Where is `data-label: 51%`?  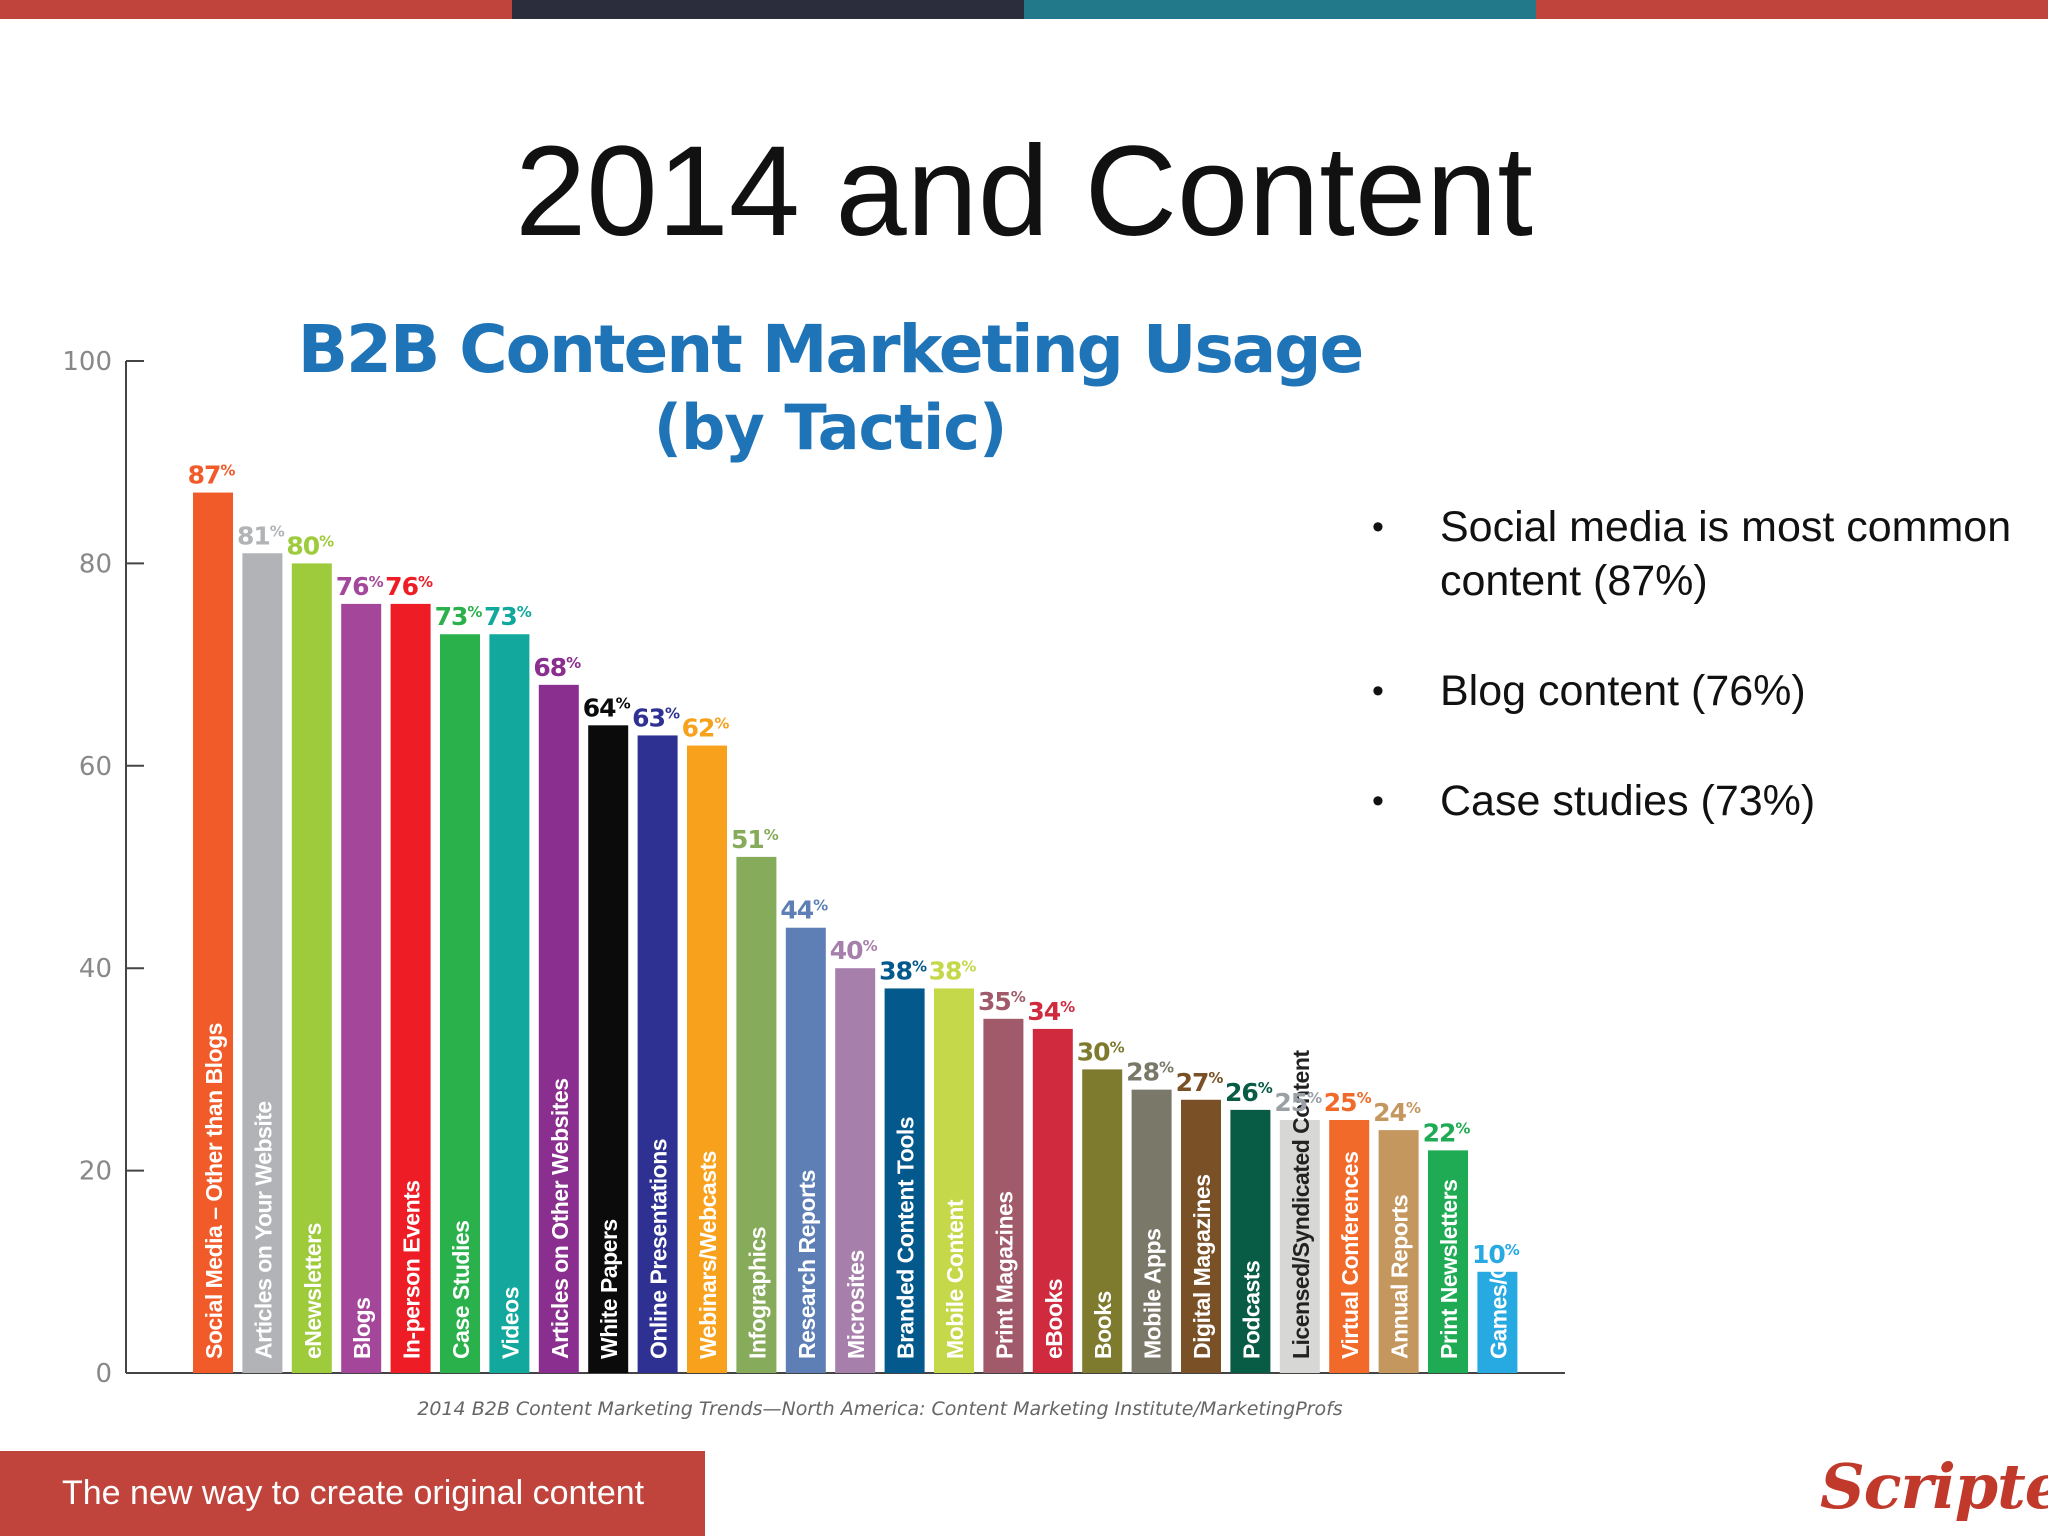 data-label: 51% is located at coordinates (755, 839).